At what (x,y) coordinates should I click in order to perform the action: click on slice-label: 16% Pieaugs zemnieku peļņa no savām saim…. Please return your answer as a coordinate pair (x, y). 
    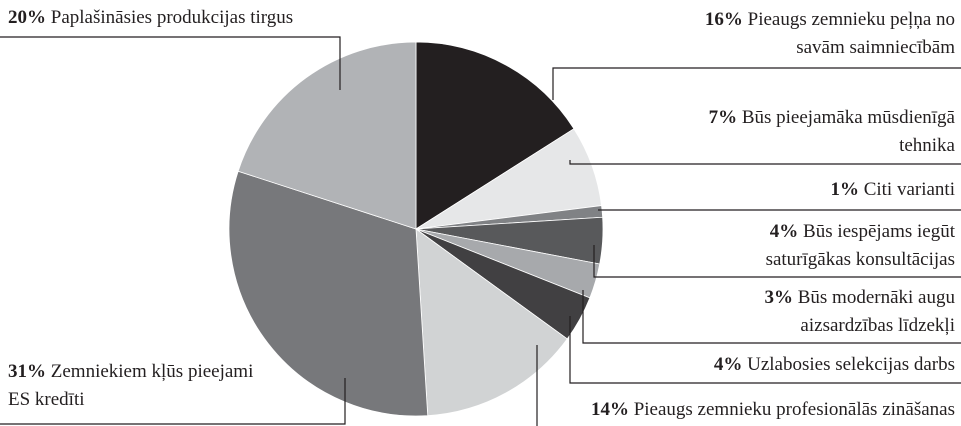
    Looking at the image, I should click on (805, 34).